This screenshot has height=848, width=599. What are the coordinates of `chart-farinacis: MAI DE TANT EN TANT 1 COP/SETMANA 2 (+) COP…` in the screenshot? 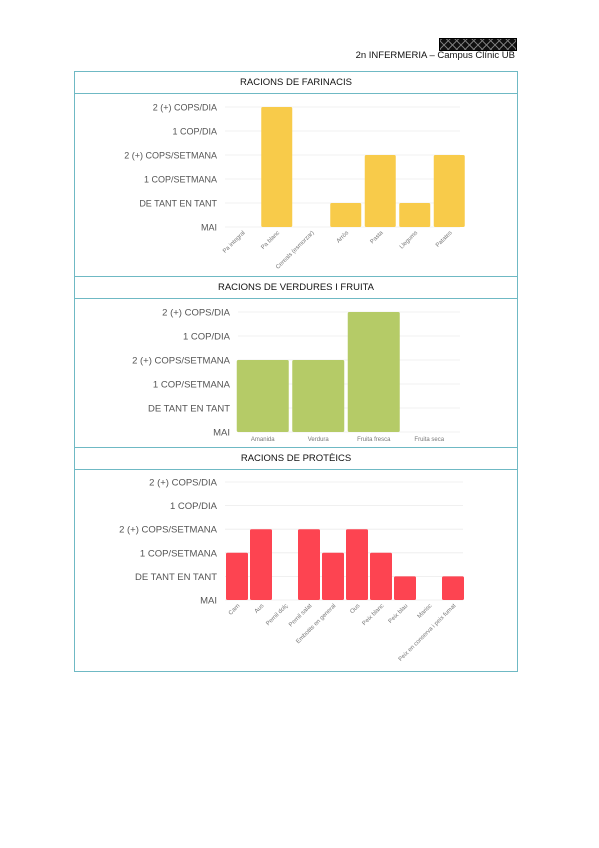 It's located at (294, 187).